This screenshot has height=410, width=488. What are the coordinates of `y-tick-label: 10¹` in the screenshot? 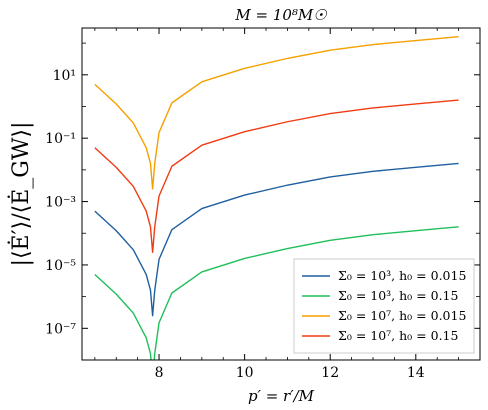 It's located at (64, 76).